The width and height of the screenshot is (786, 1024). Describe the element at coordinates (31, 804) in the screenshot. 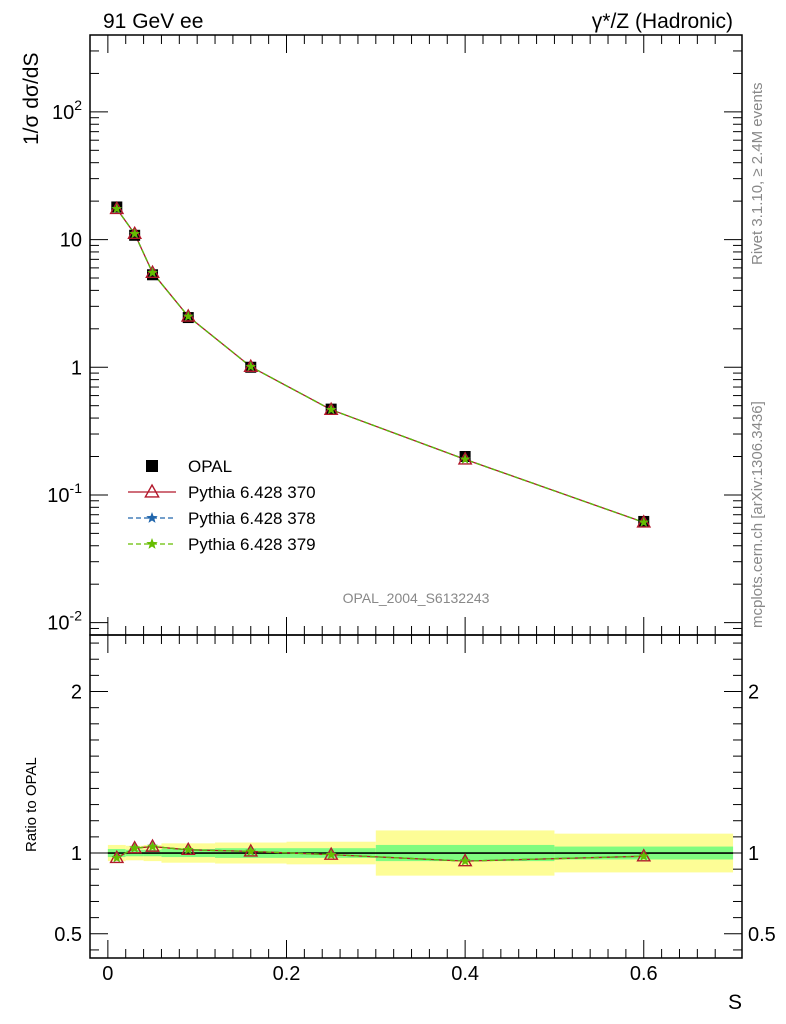

I see `ratio-ylabel: Ratio to OPAL` at that location.